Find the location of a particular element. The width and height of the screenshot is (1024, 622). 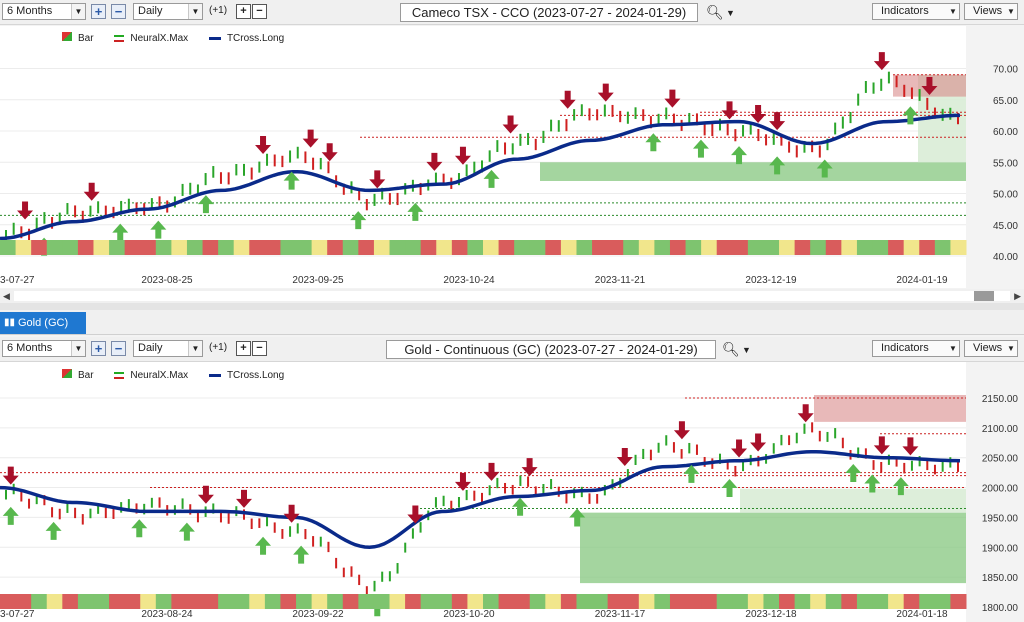

y-tick-label: 2100.00 is located at coordinates (1000, 429).